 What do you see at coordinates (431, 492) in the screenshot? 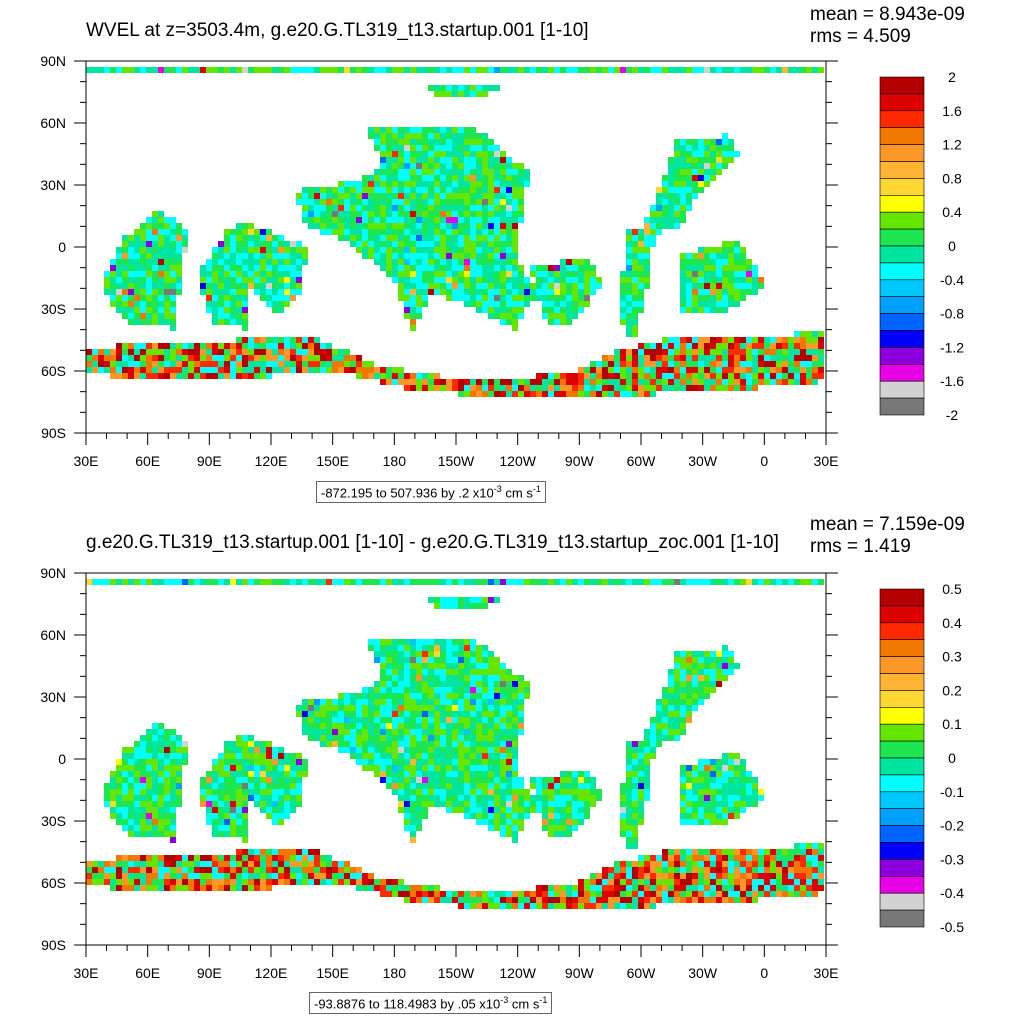
I see `contour-info-box: -872.195 to 507.936 by .2 x10-3 cm s-1` at bounding box center [431, 492].